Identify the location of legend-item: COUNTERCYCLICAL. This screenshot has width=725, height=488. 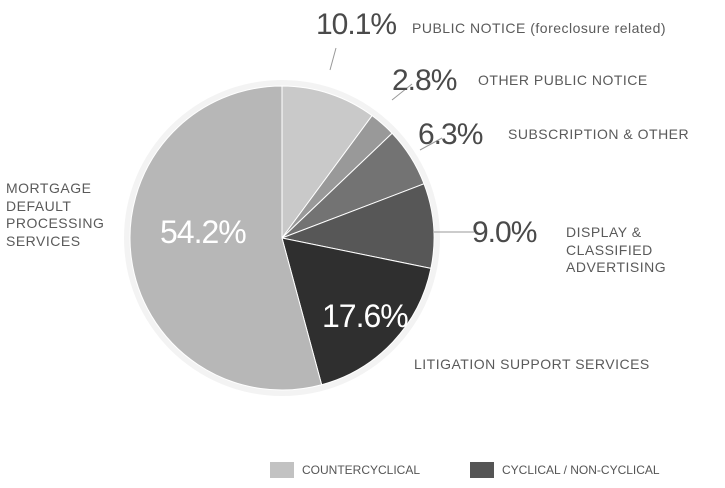
(345, 470).